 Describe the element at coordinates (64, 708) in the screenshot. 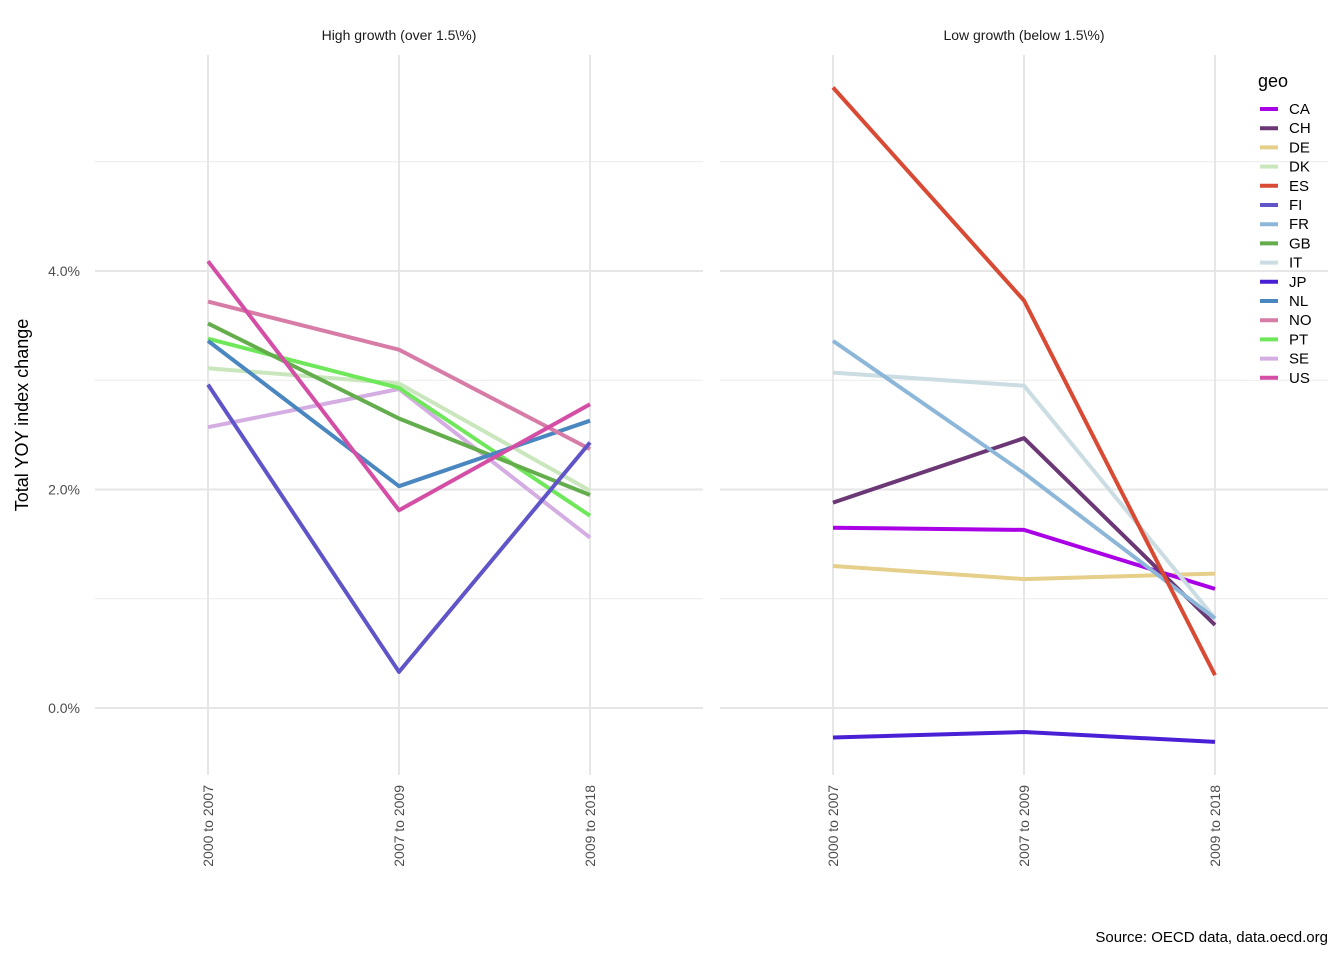

I see `y-tick-label: 0.0%` at that location.